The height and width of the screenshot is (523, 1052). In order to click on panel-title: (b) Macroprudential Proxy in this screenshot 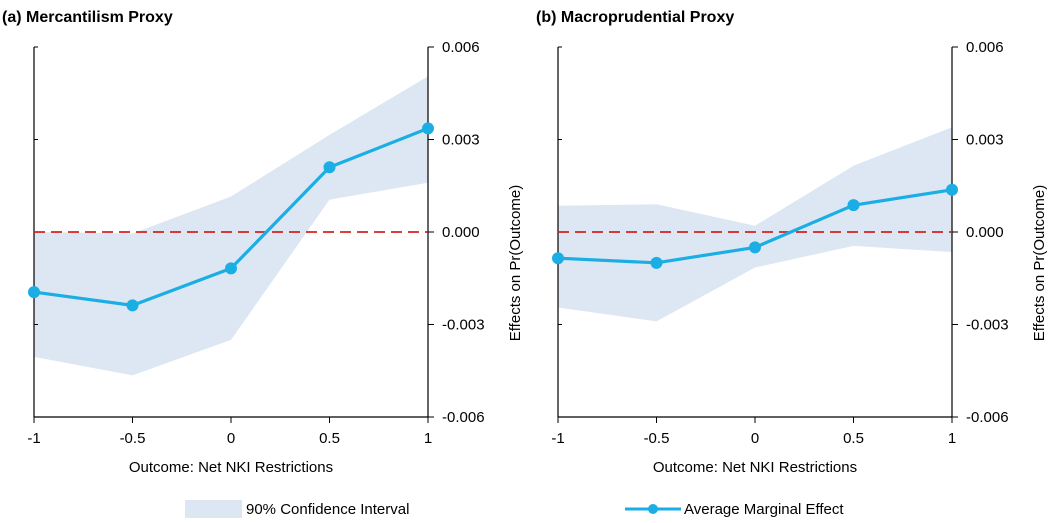, I will do `click(635, 17)`.